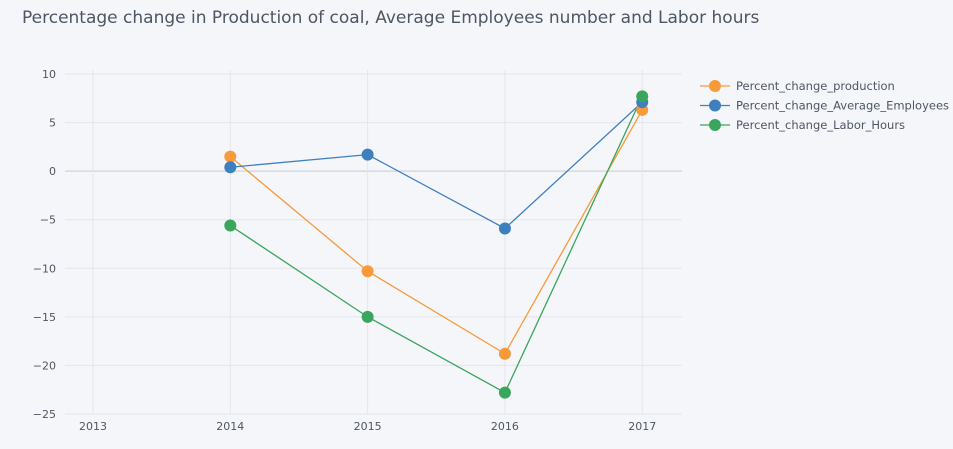  Describe the element at coordinates (505, 426) in the screenshot. I see `x-tick-label: 2016` at that location.